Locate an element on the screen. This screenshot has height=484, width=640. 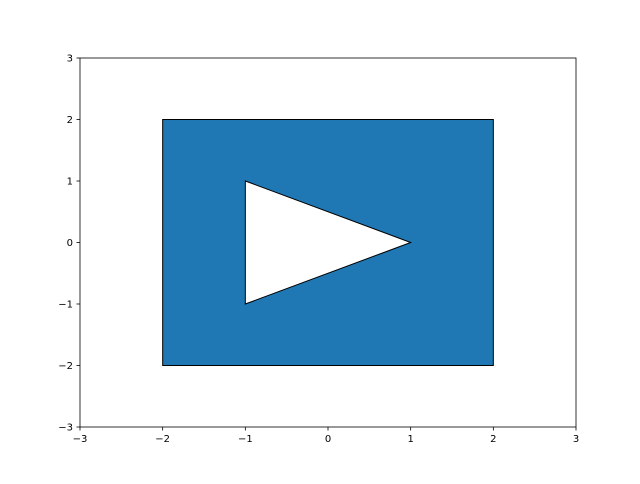
x-tick-label: 3 is located at coordinates (576, 439).